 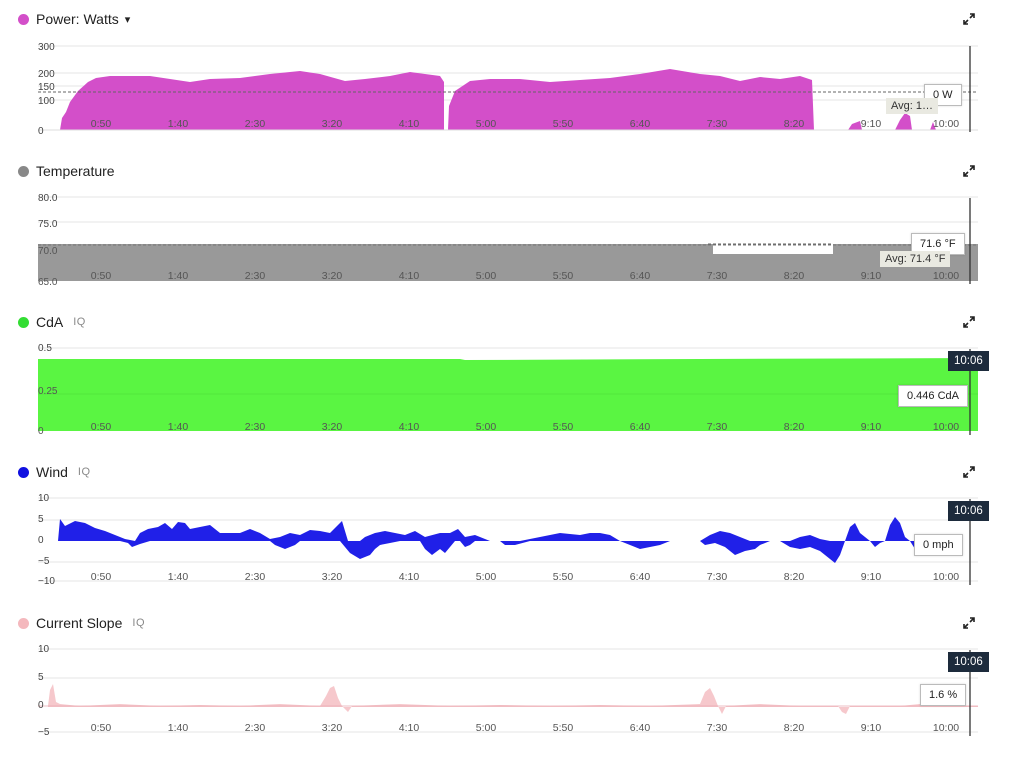 I want to click on temperature-y-tick-75: 75.0, so click(x=48, y=224).